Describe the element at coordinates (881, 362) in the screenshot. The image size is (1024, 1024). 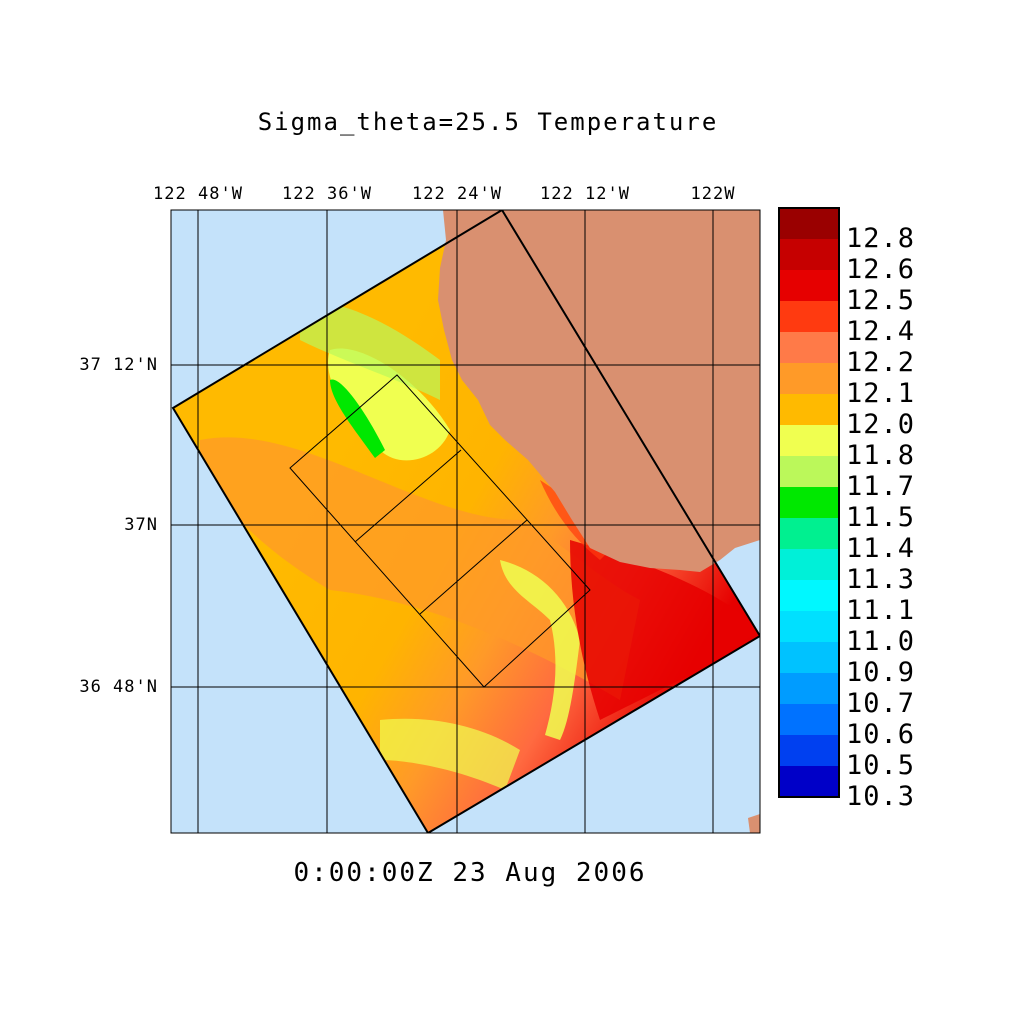
I see `colorbar-label: 12.2` at that location.